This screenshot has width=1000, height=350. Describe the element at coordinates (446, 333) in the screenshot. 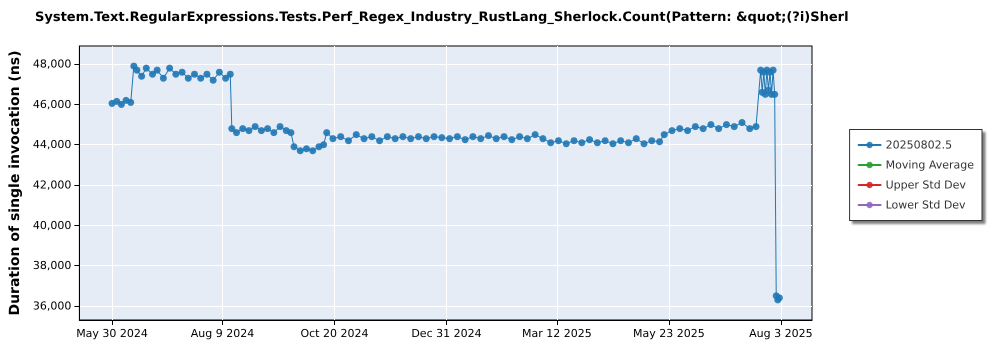

I see `x-tick-label: Dec 31 2024` at that location.